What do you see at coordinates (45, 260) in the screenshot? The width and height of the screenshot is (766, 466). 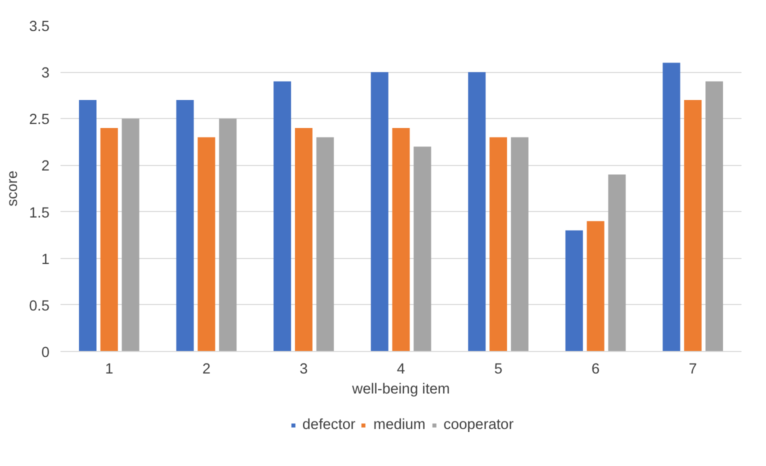 I see `y-tick-label: 1` at bounding box center [45, 260].